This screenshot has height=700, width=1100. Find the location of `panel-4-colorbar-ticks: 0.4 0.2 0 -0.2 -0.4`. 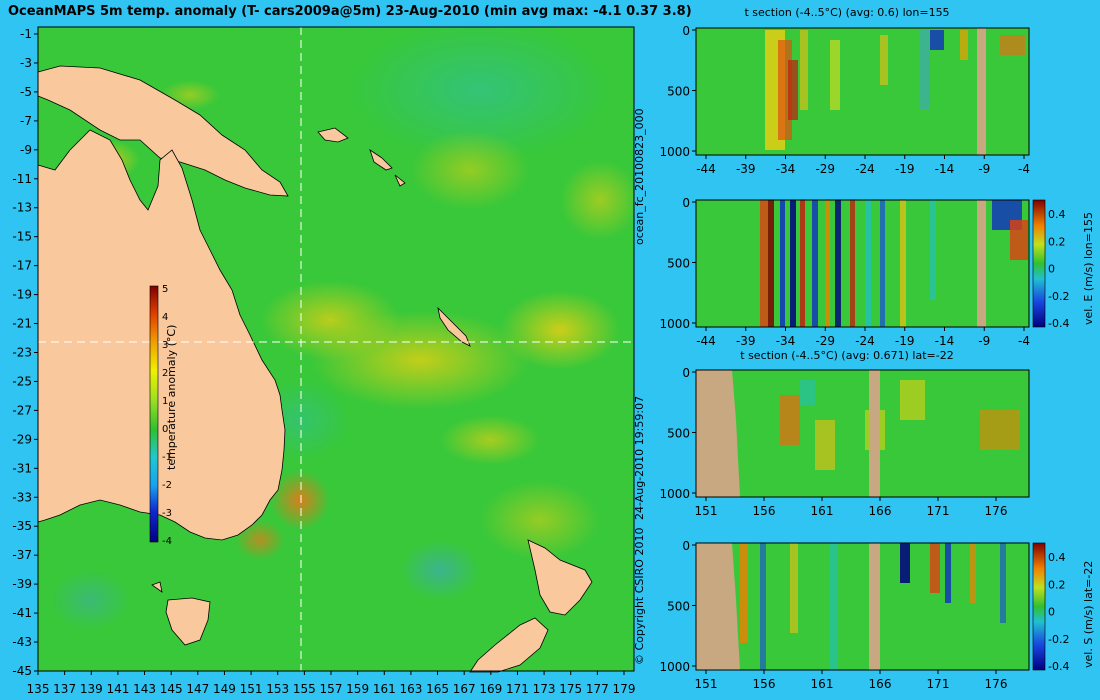

panel-4-colorbar-ticks: 0.4 0.2 0 -0.2 -0.4 is located at coordinates (1058, 612).